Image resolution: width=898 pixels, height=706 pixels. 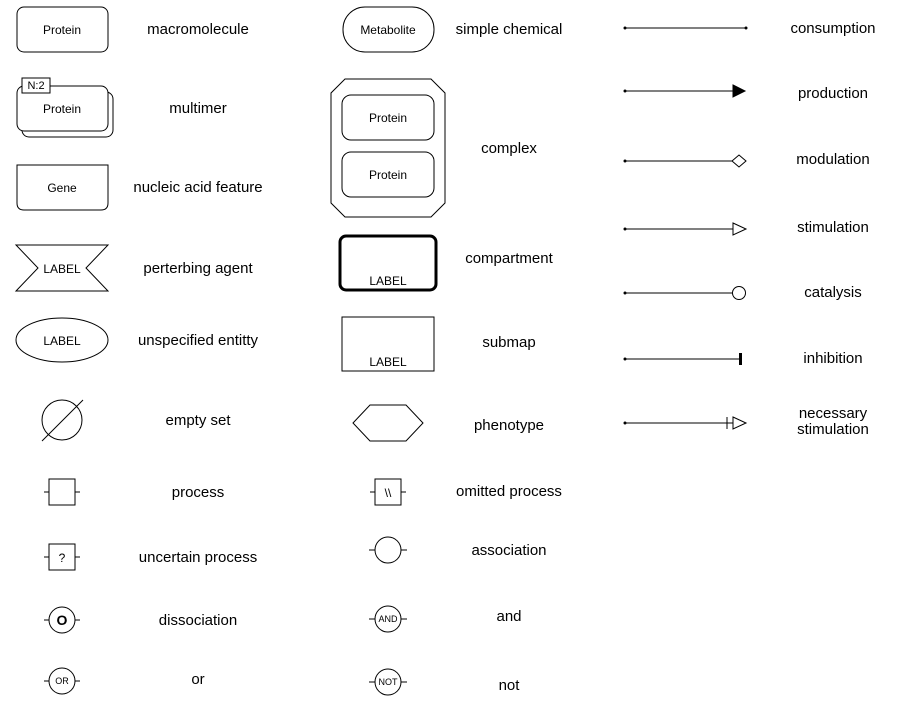 I want to click on multimer-glyph: Protein N:2, so click(x=65, y=107).